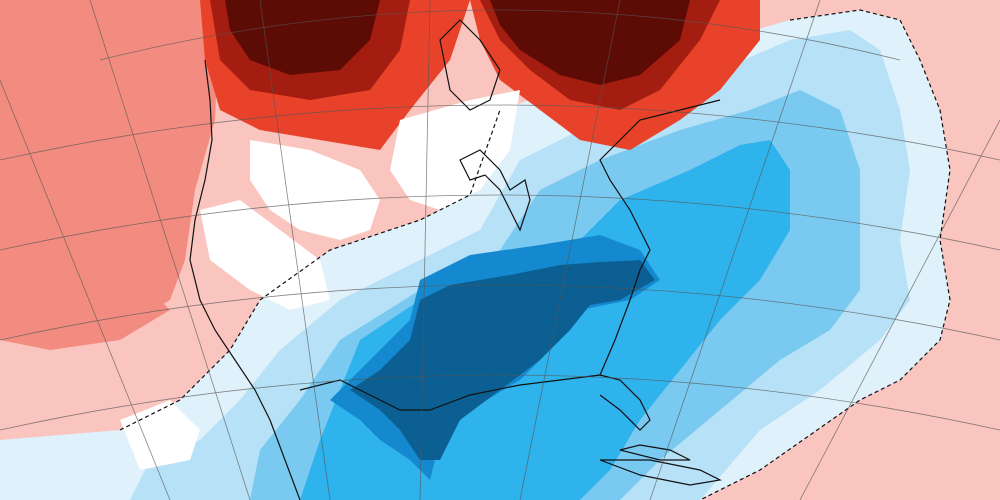  Describe the element at coordinates (495, 190) in the screenshot. I see `great-lakes-line` at that location.